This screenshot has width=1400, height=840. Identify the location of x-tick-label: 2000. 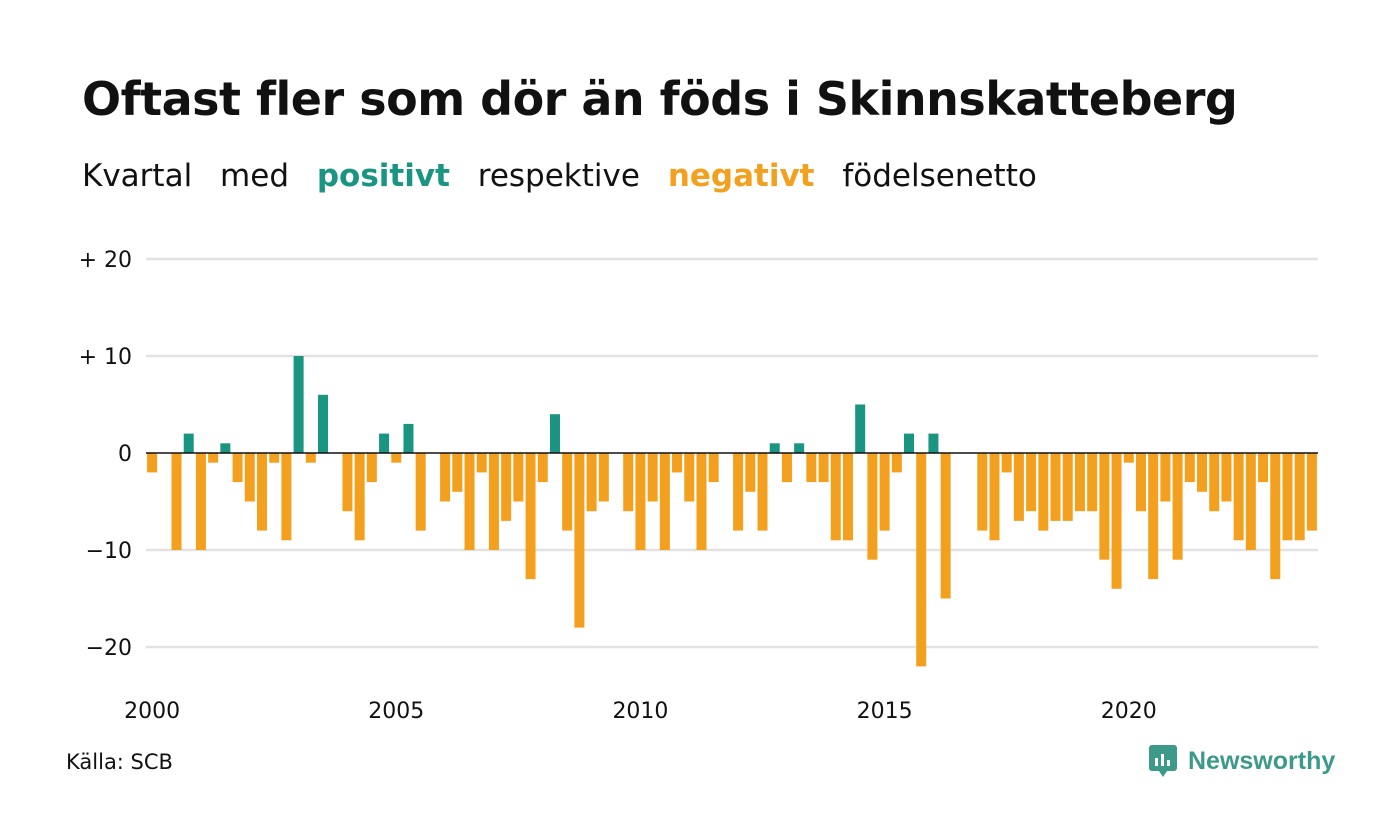
(152, 711).